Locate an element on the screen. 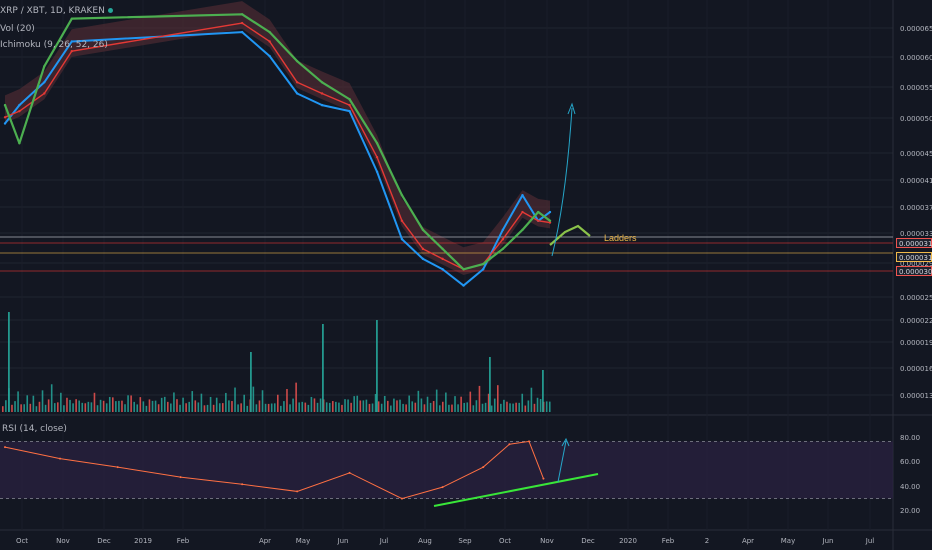 Image resolution: width=932 pixels, height=550 pixels. rsi-arrow-head is located at coordinates (565, 442).